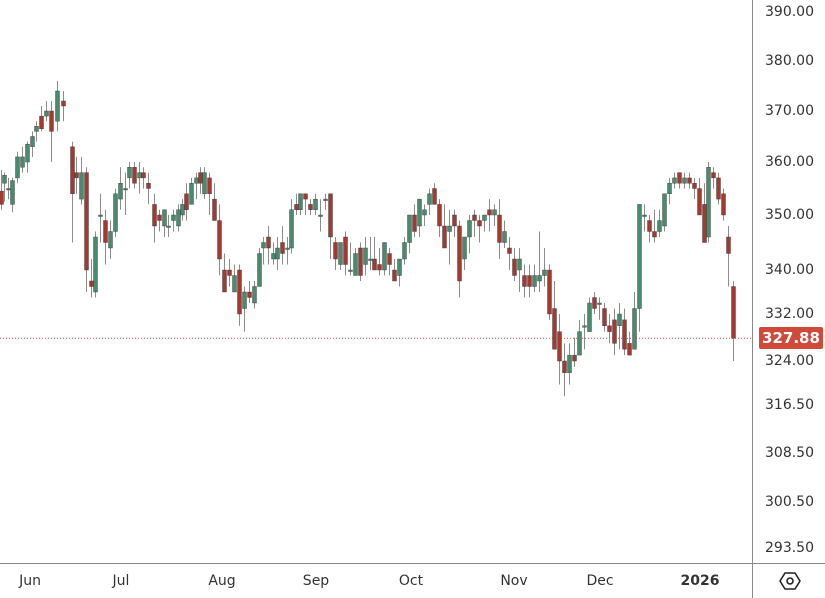 This screenshot has height=598, width=825. I want to click on price-tick-label: 360.00, so click(789, 162).